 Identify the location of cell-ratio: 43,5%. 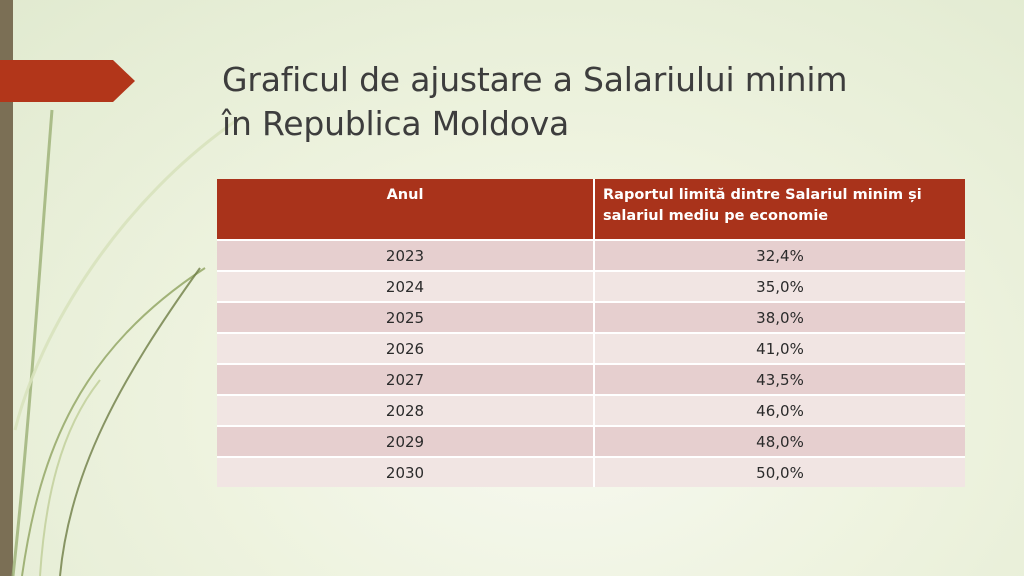
(779, 379).